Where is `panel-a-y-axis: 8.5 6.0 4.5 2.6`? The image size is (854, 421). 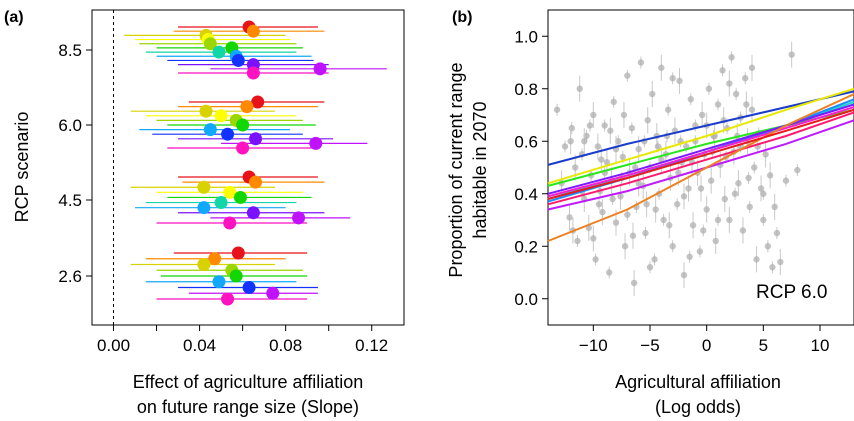 panel-a-y-axis: 8.5 6.0 4.5 2.6 is located at coordinates (75, 163).